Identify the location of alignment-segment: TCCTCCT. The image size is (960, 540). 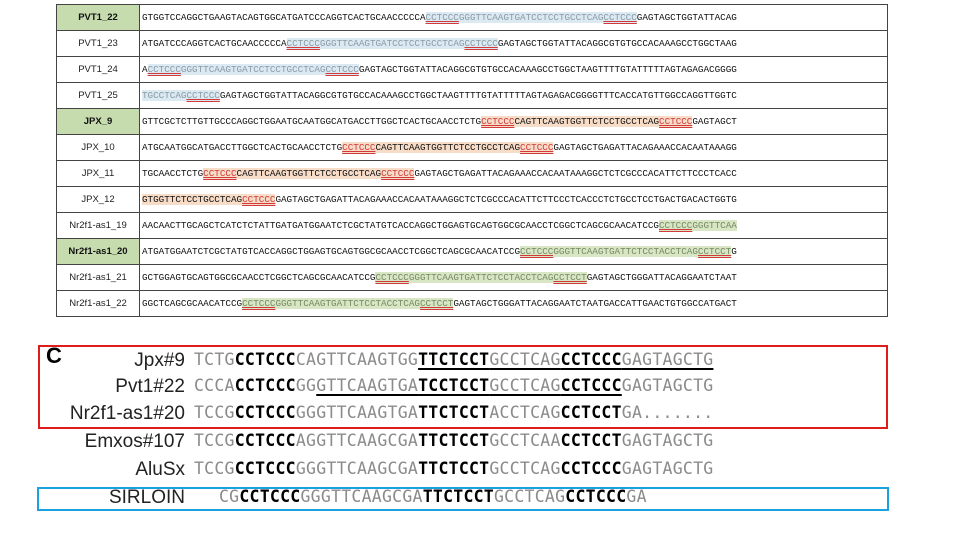
(454, 385).